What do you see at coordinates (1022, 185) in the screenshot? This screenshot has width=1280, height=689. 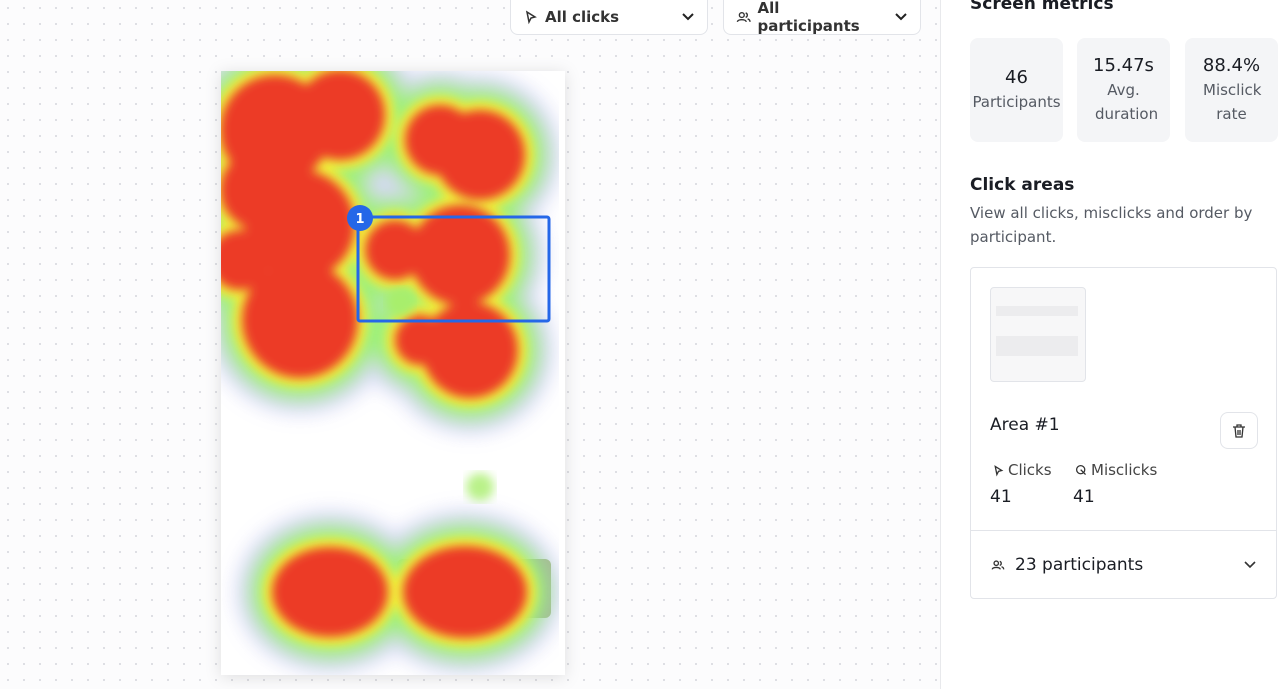 I see `section-title: Click areas` at bounding box center [1022, 185].